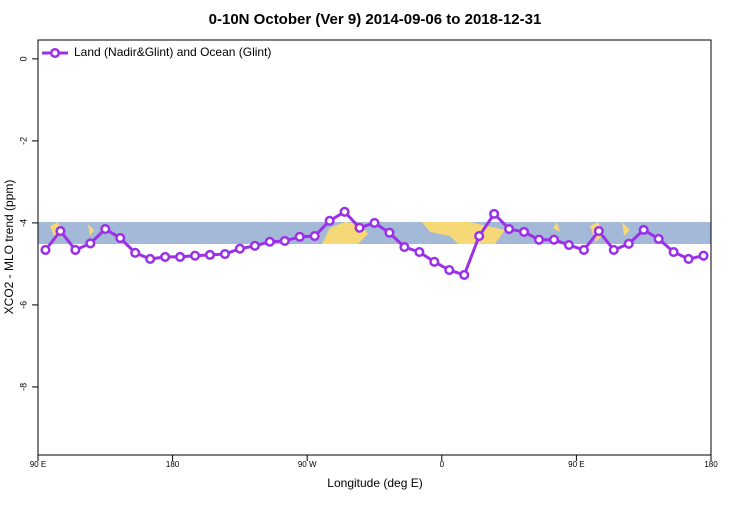 The height and width of the screenshot is (505, 750). I want to click on y-tick-label: -8, so click(23, 387).